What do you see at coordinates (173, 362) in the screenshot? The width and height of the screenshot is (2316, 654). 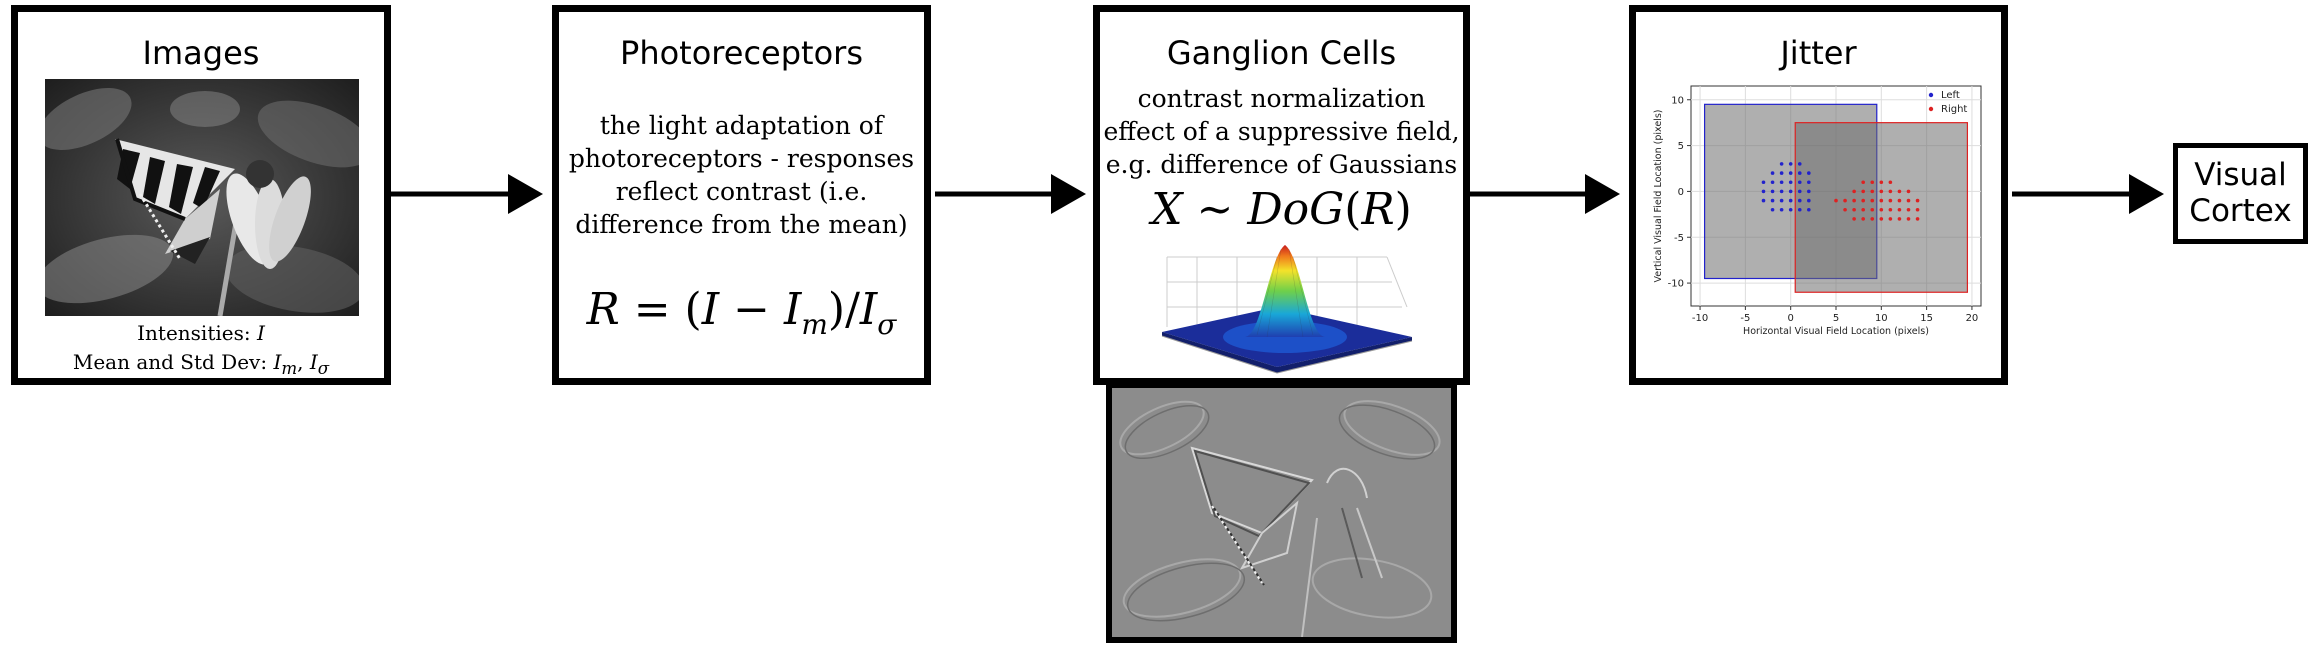 I see `mean-std-text: Mean and Std Dev:` at bounding box center [173, 362].